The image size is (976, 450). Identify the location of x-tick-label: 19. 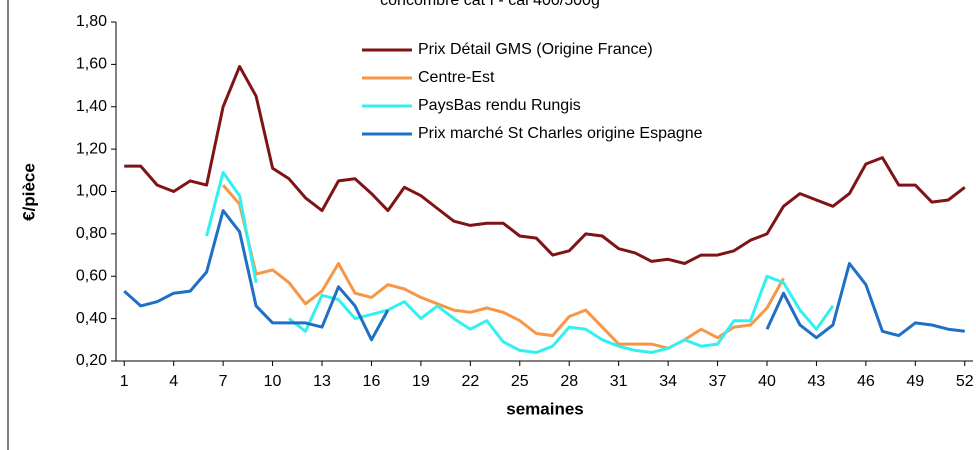
(421, 381).